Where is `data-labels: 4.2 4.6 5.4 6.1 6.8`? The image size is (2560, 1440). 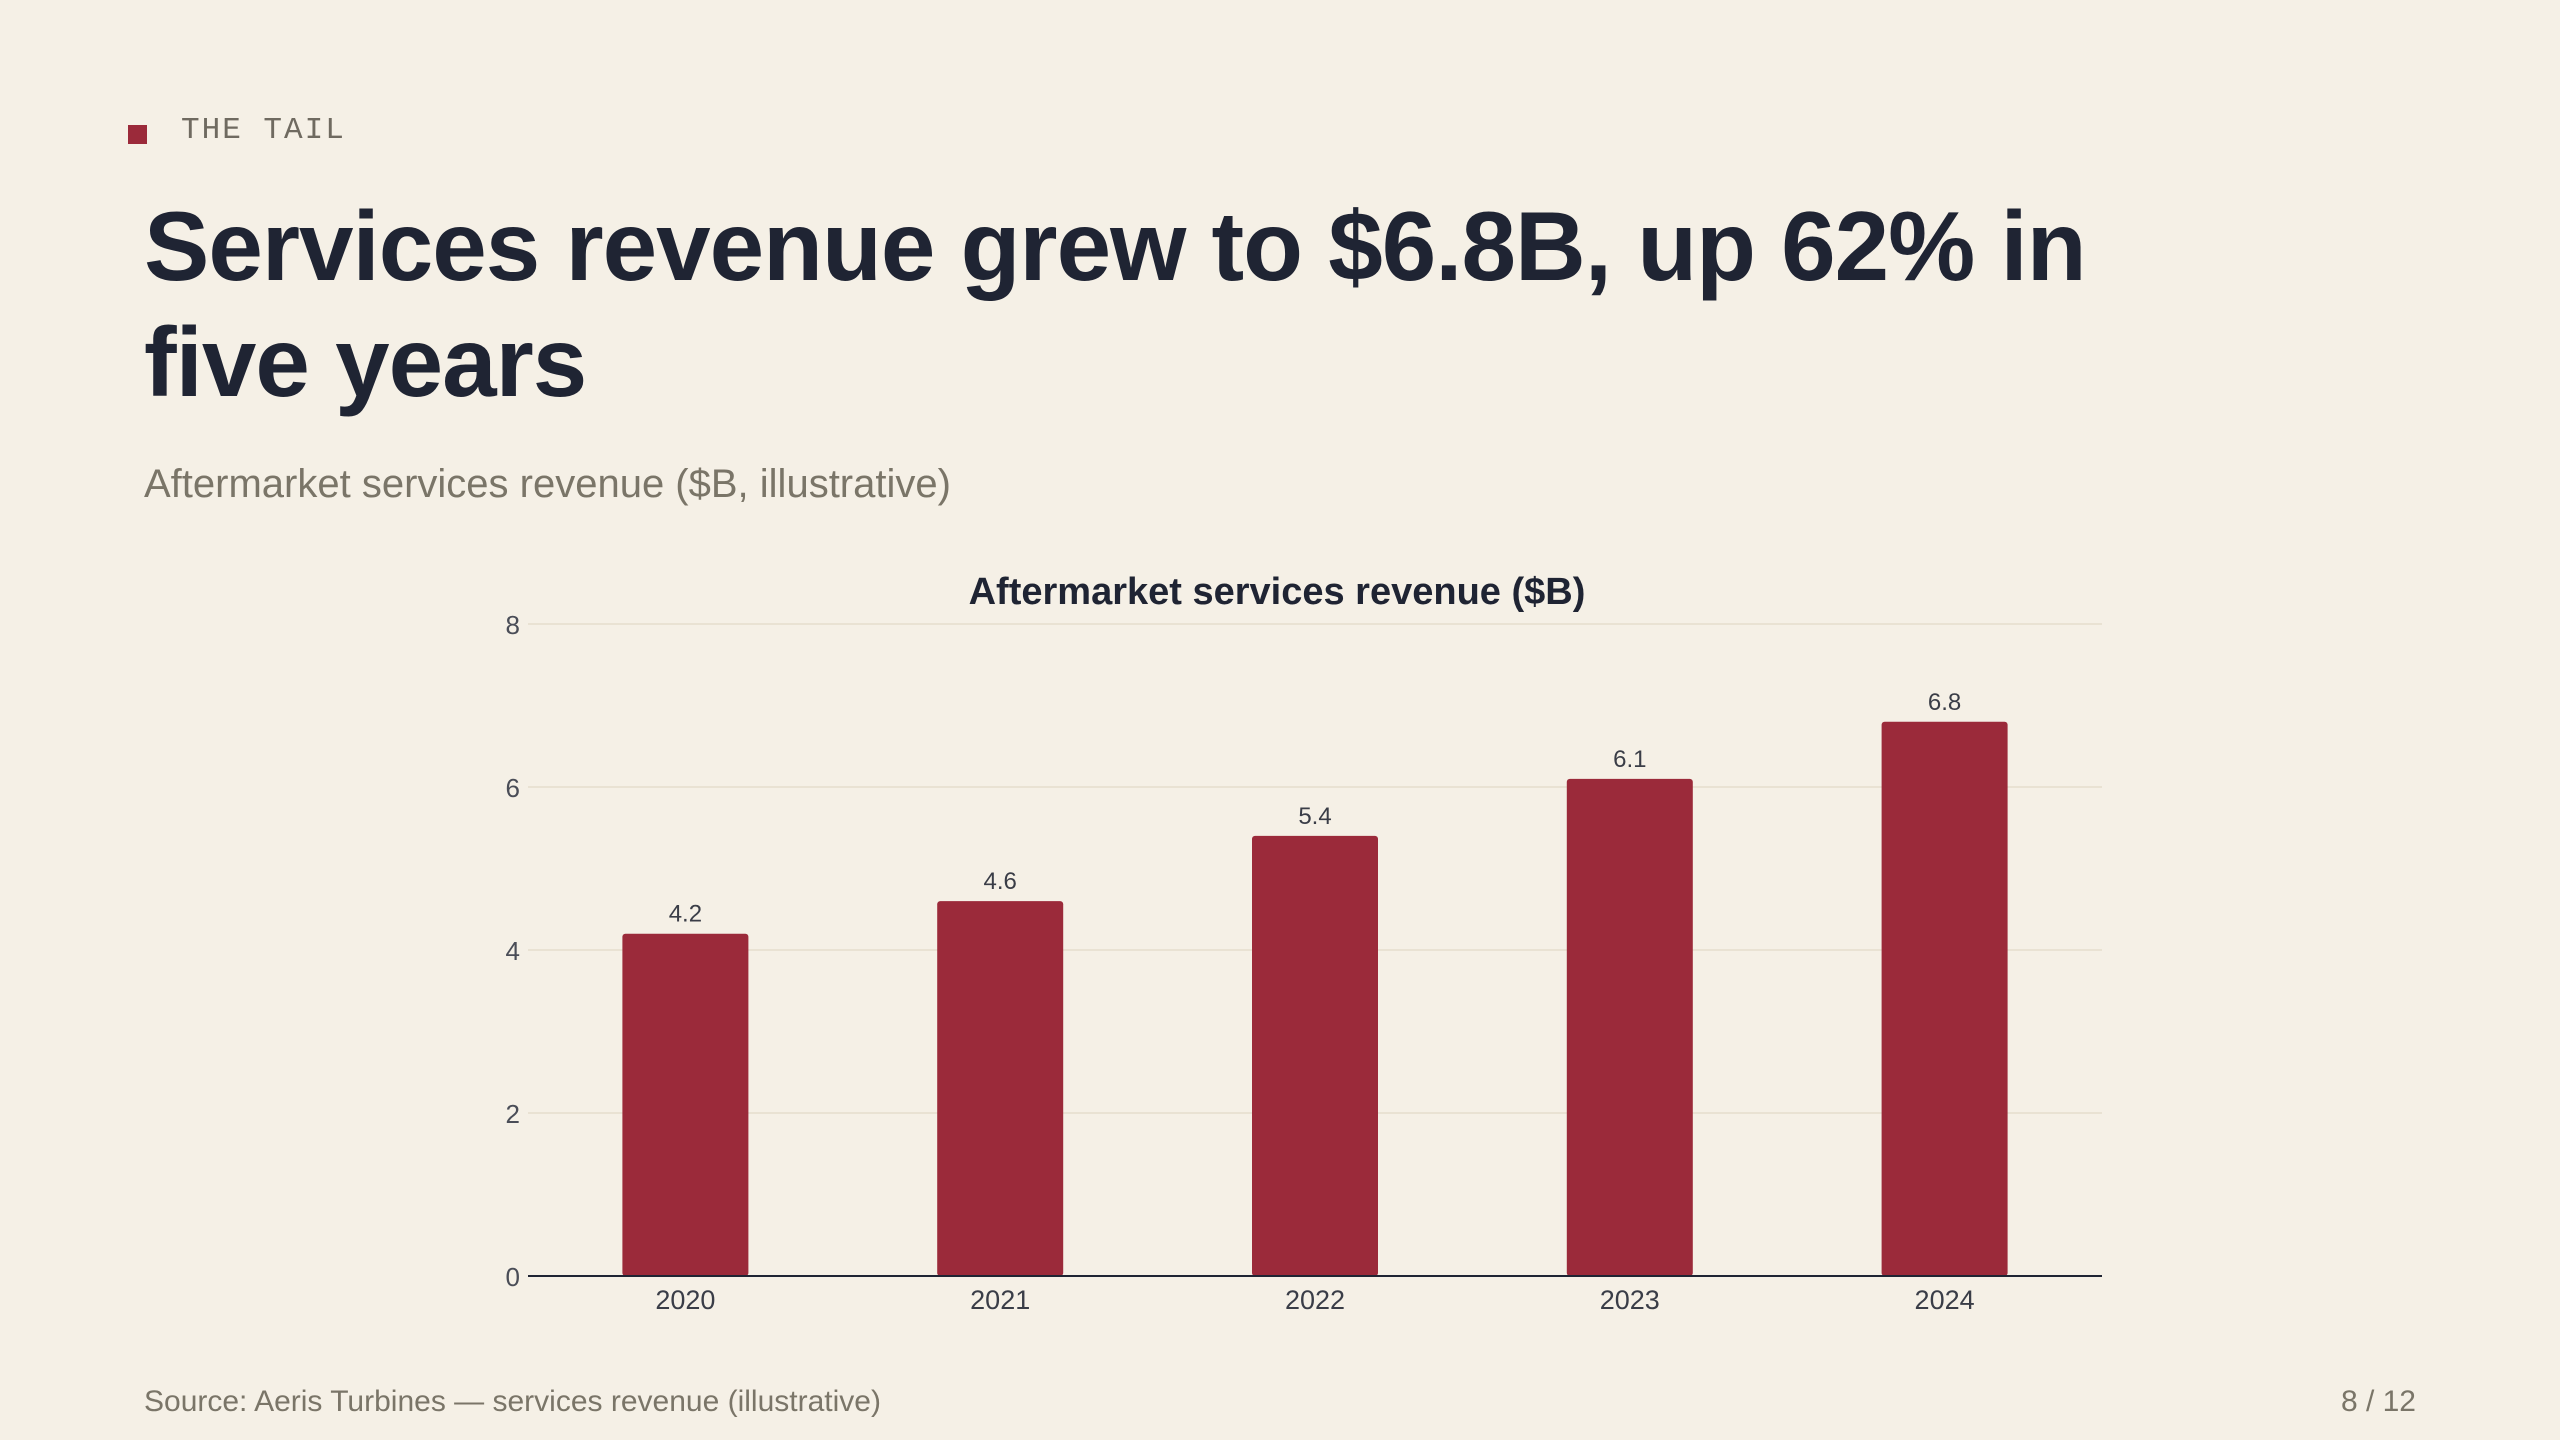
data-labels: 4.2 4.6 5.4 6.1 6.8 is located at coordinates (1315, 808).